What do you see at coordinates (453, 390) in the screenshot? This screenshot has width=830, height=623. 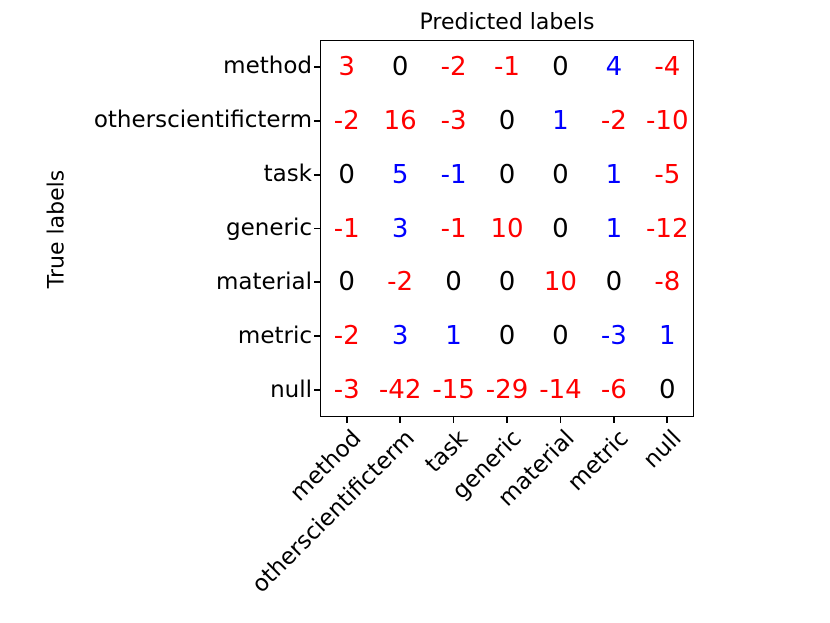 I see `matrix-cell: -15` at bounding box center [453, 390].